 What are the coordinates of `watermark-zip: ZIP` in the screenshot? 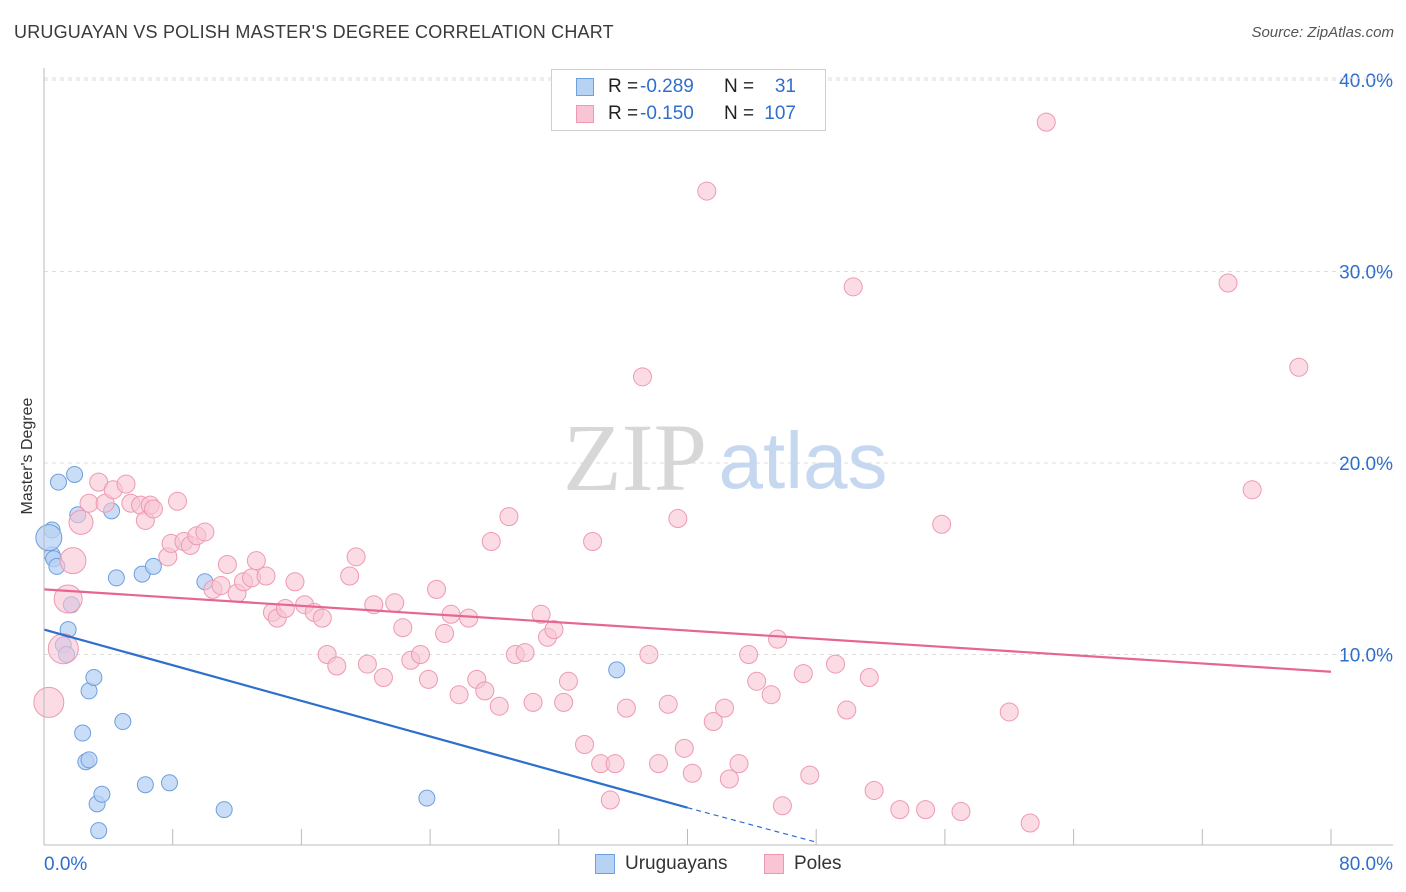 It's located at (635, 457).